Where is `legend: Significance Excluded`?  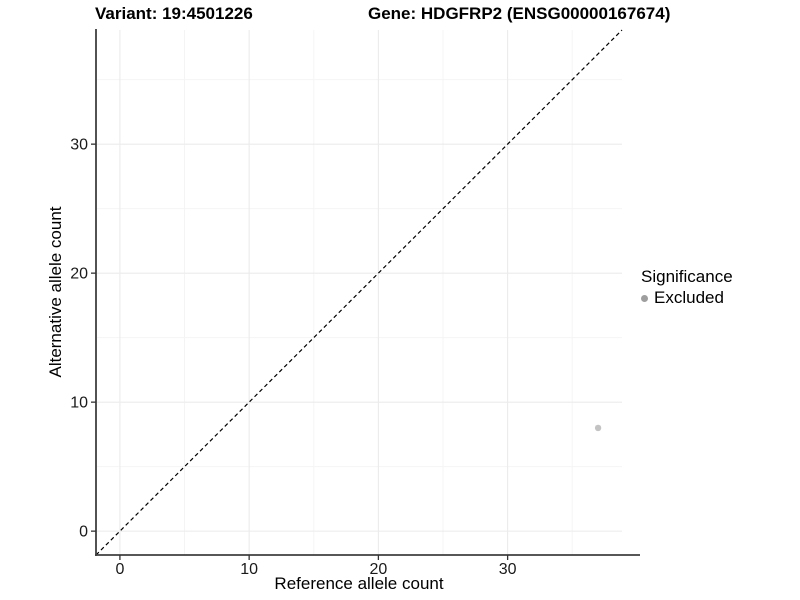
legend: Significance Excluded is located at coordinates (687, 287).